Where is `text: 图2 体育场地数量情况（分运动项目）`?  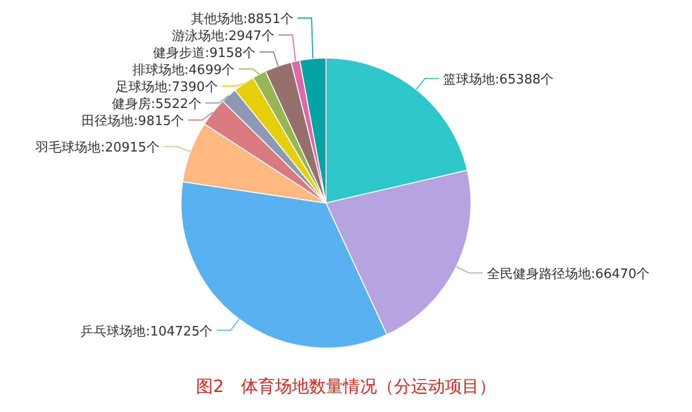 text: 图2 体育场地数量情况（分运动项目） is located at coordinates (346, 387).